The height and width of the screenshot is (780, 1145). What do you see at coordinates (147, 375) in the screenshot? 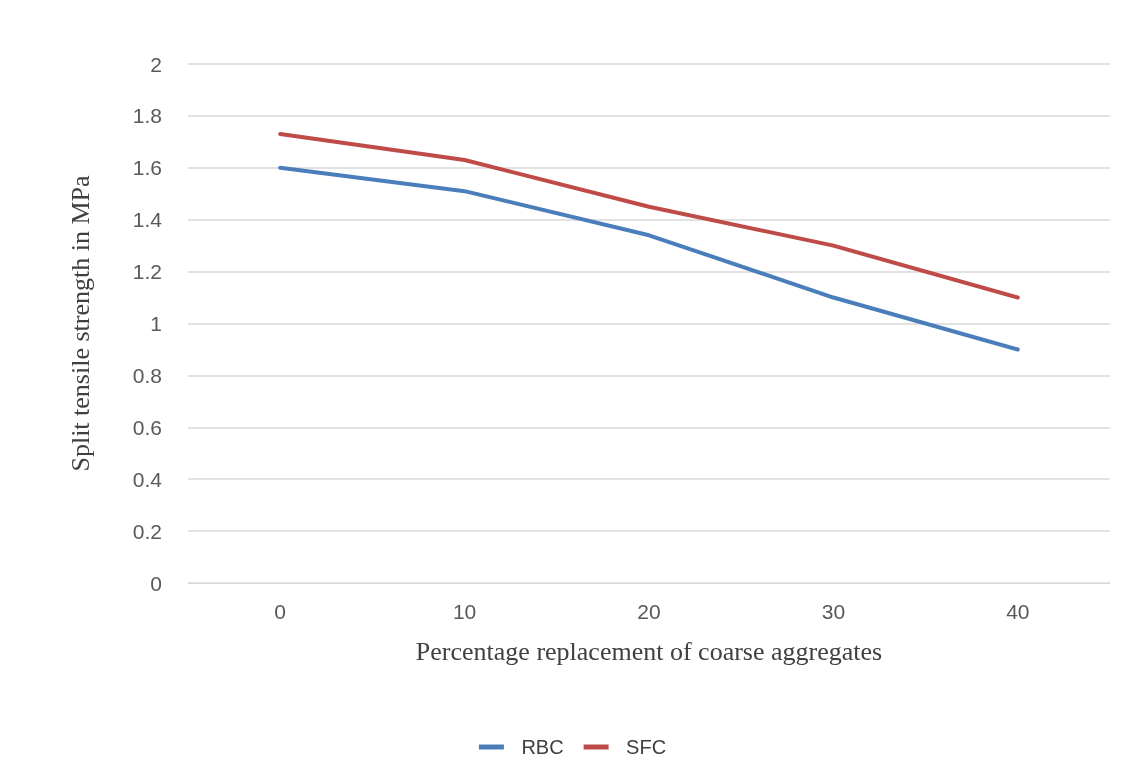
I see `y-tick-label: 0.8` at bounding box center [147, 375].